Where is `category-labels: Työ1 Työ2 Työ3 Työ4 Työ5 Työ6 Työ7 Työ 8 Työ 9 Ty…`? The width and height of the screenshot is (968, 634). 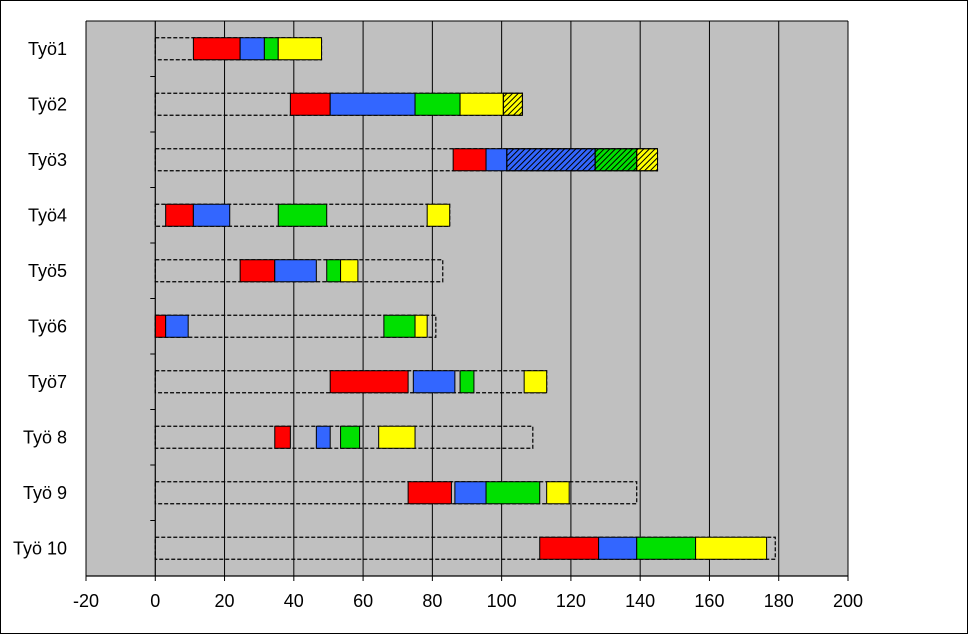 category-labels: Työ1 Työ2 Työ3 Työ4 Työ5 Työ6 Työ7 Työ 8 Työ 9 Ty… is located at coordinates (40, 299).